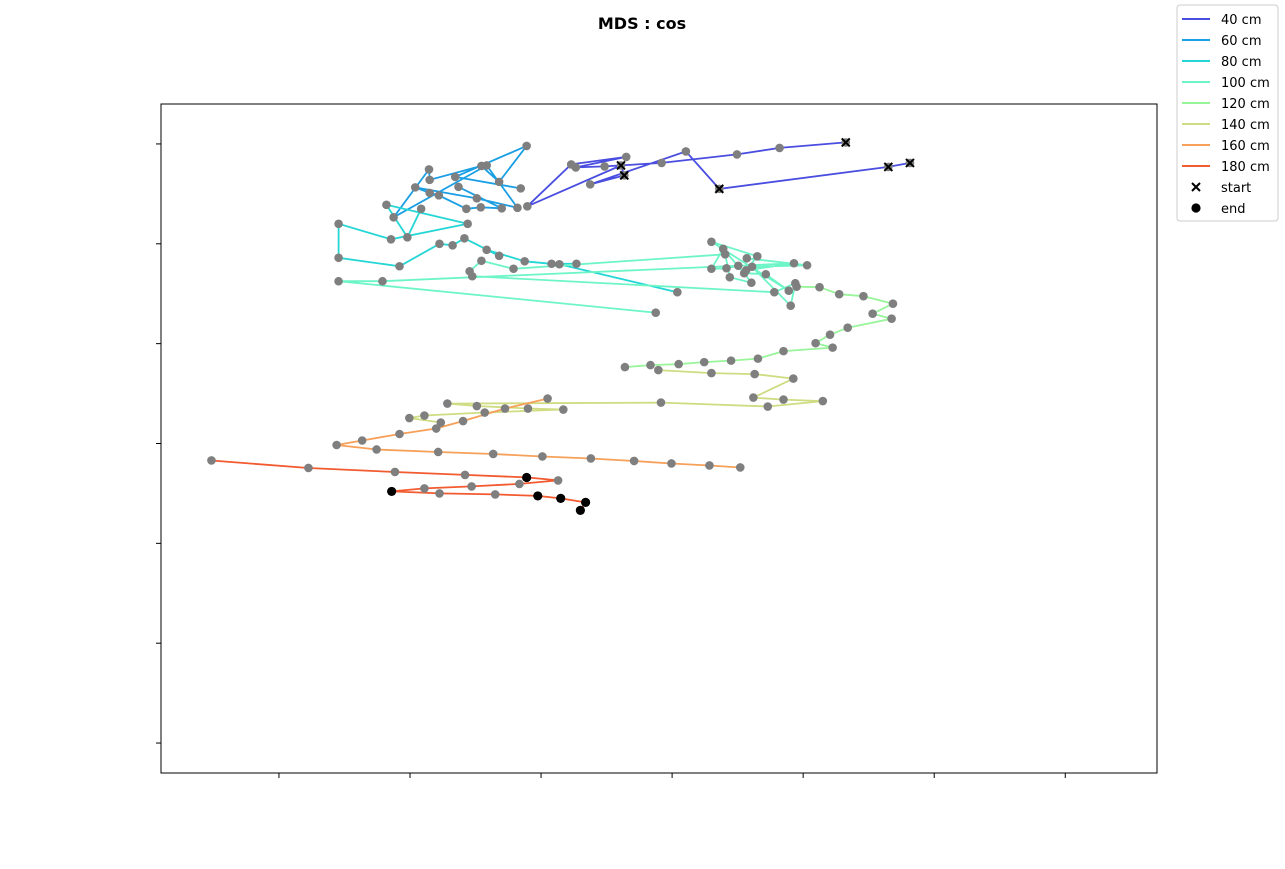 This screenshot has width=1285, height=869. I want to click on legend-item-80-cm: 80 cm, so click(1222, 62).